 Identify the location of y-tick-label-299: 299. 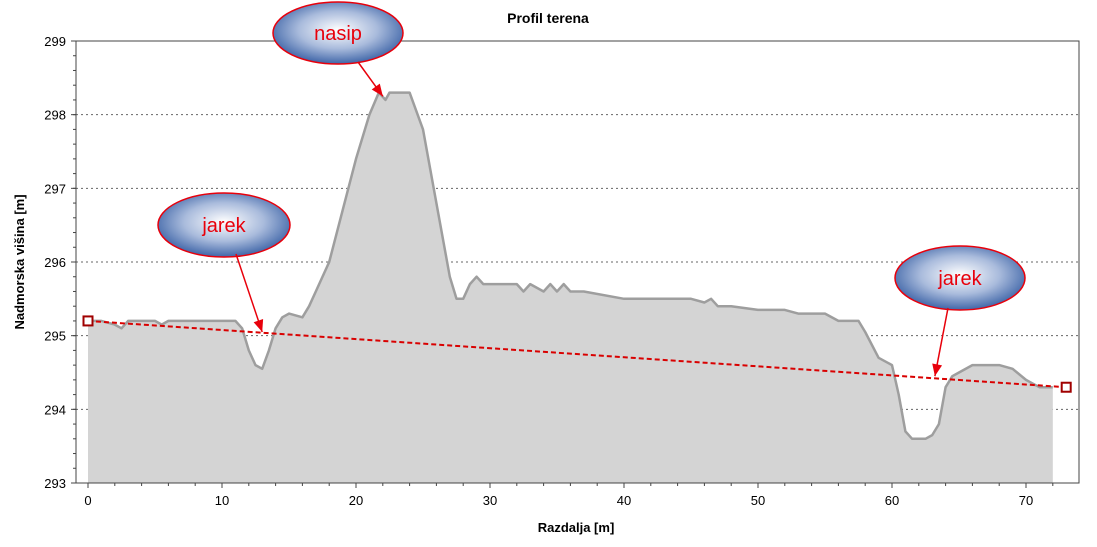
(55, 41).